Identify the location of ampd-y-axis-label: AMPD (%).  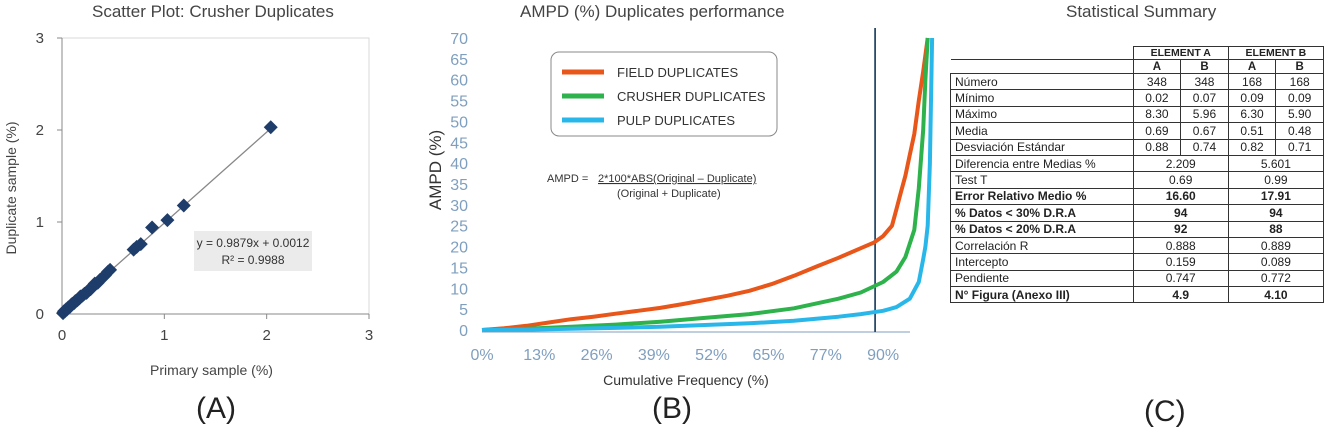
(435, 170).